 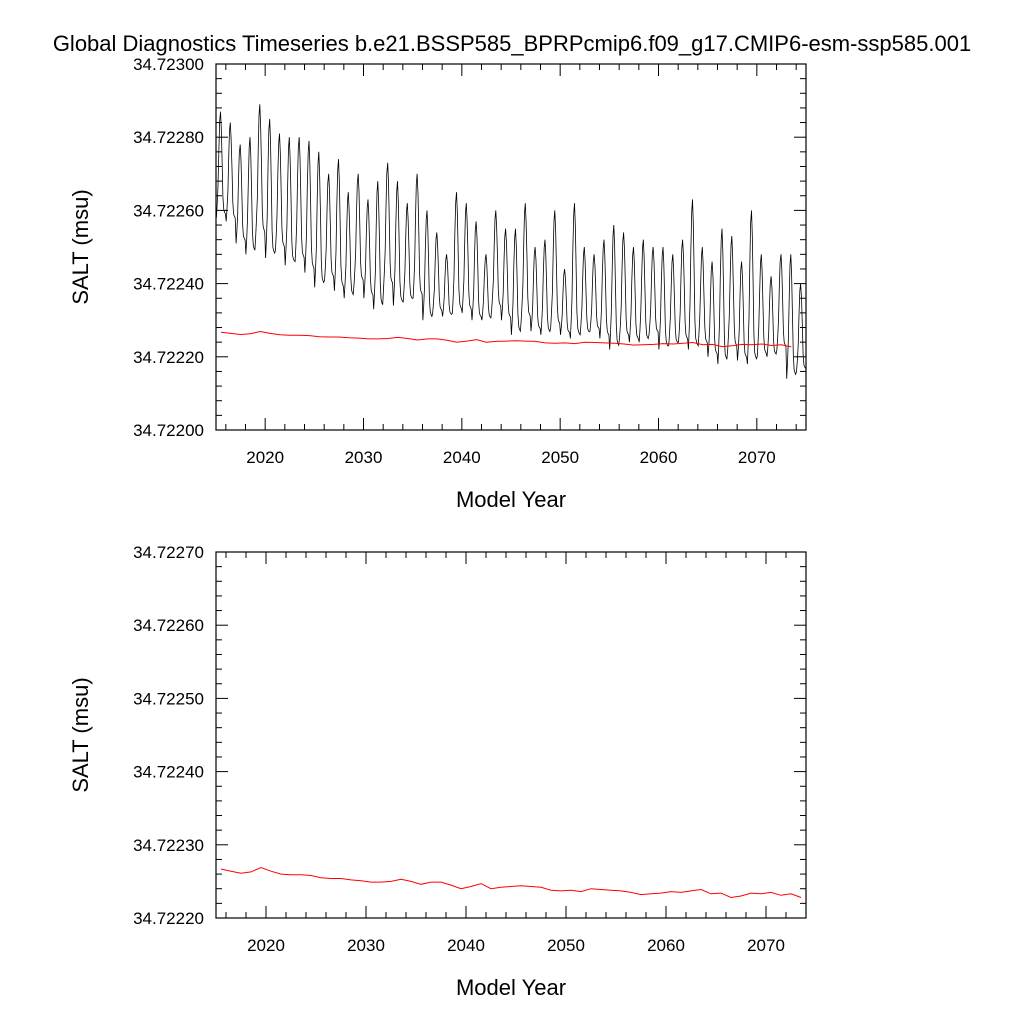 What do you see at coordinates (168, 64) in the screenshot?
I see `y-tick-label: 34.72300` at bounding box center [168, 64].